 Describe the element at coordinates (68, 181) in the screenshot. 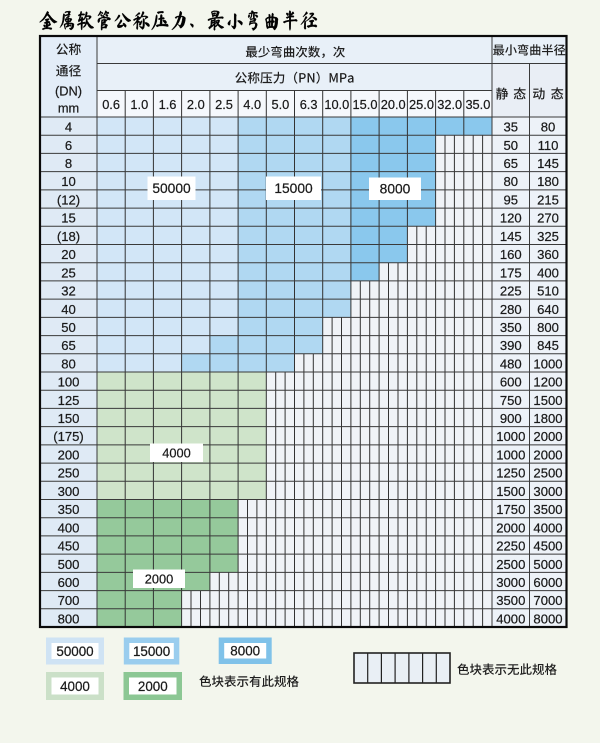

I see `svg-text: 10` at that location.